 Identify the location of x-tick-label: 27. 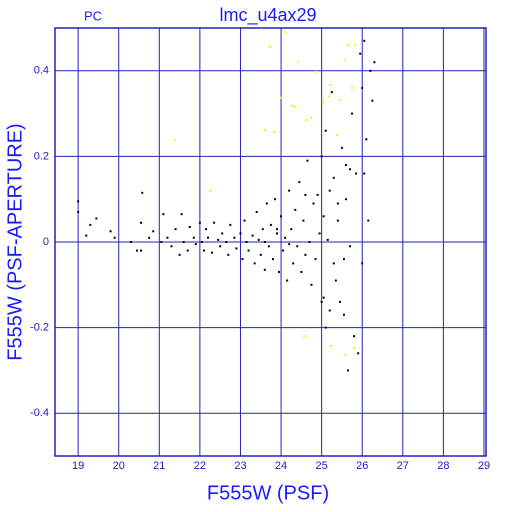
(403, 466).